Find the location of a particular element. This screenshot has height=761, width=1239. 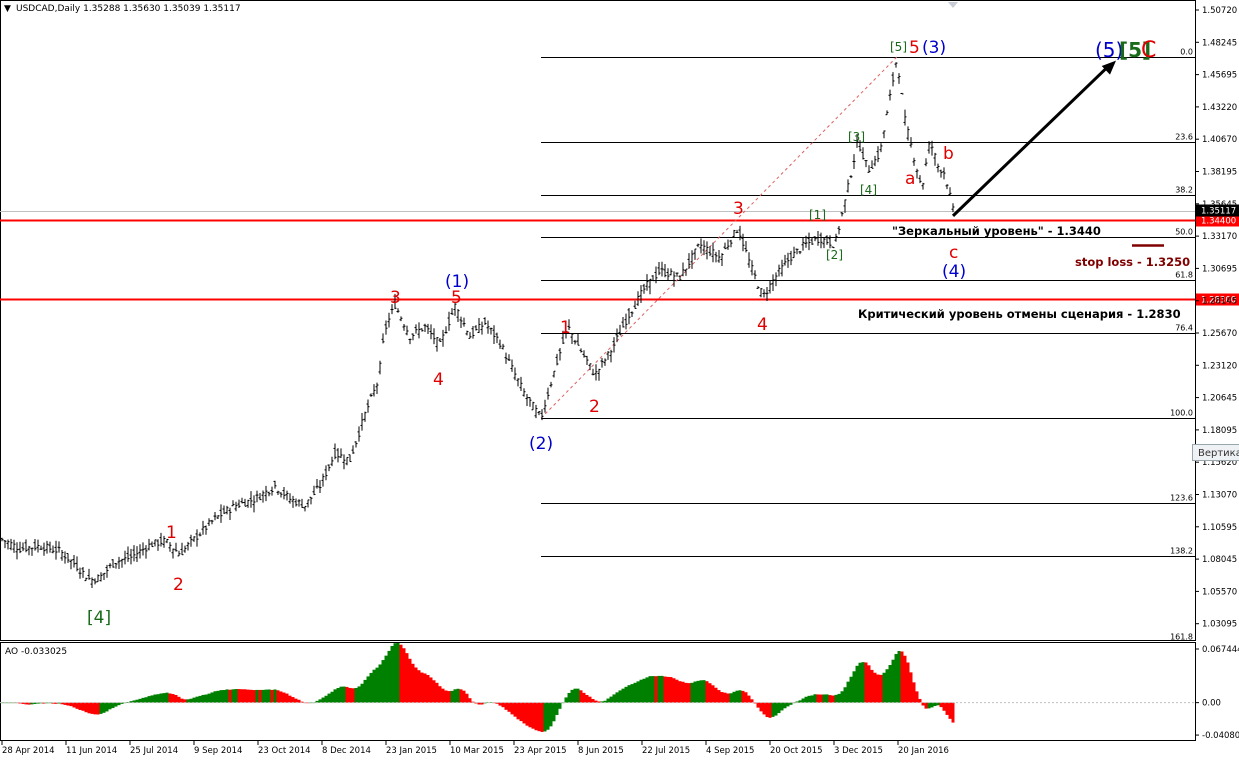

wave-label: c is located at coordinates (953, 253).